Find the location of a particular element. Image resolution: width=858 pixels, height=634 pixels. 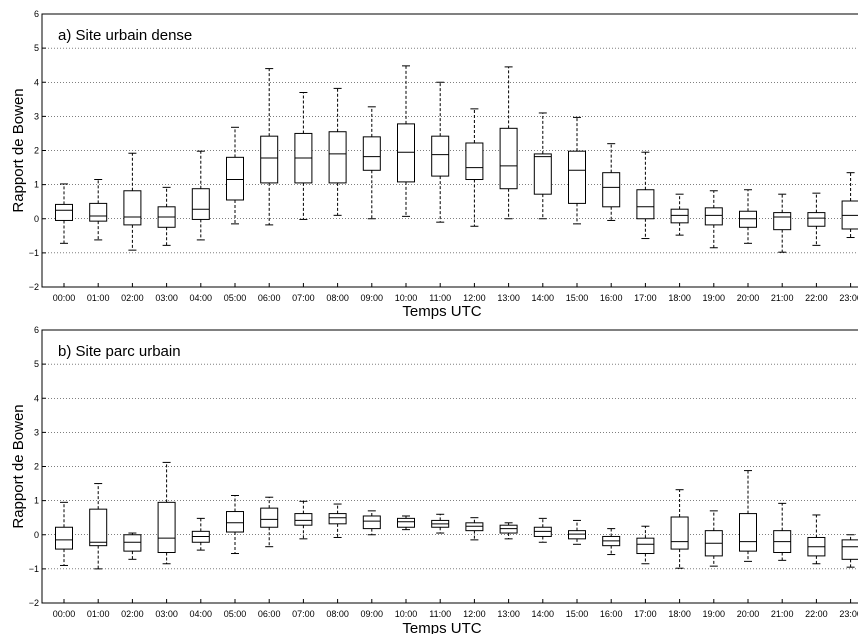

x-tick-label: 16:00 is located at coordinates (611, 298).